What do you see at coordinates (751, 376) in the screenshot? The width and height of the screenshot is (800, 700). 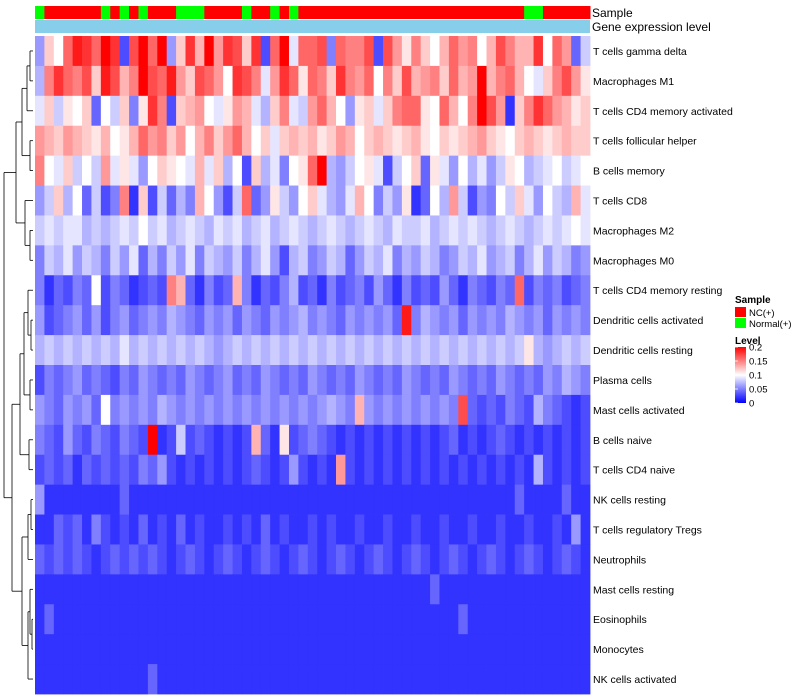 I see `level-ticks: 0.2 0.15 0.1 0.05 0` at bounding box center [751, 376].